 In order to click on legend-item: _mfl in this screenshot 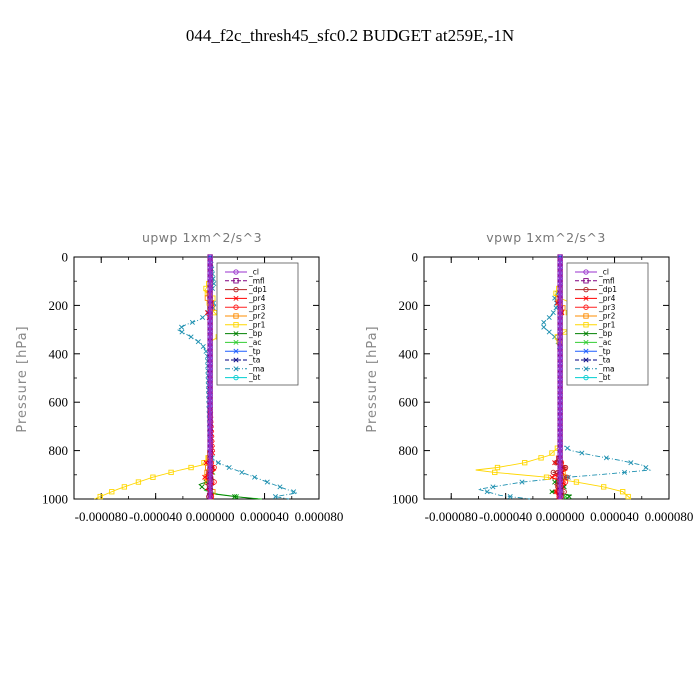, I will do `click(595, 280)`.